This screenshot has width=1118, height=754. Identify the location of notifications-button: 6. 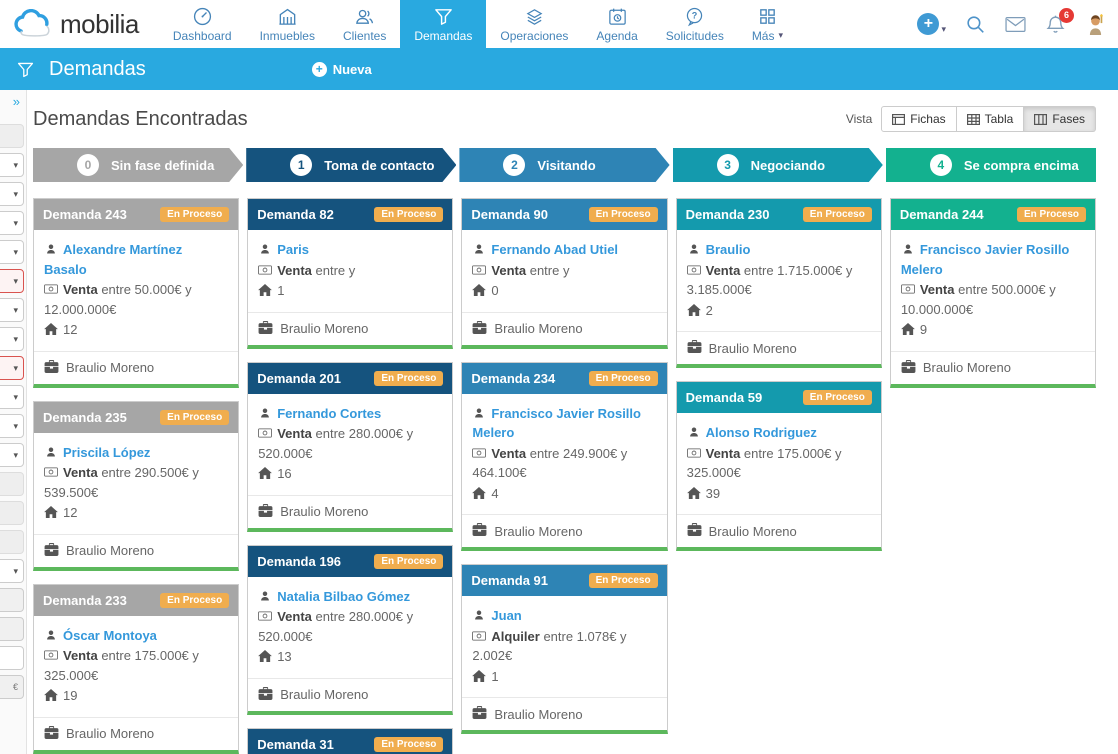
(1059, 21).